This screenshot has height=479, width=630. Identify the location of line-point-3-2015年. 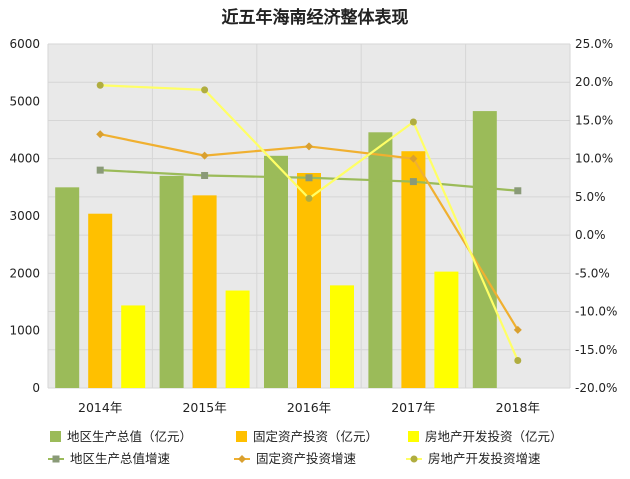
(205, 90).